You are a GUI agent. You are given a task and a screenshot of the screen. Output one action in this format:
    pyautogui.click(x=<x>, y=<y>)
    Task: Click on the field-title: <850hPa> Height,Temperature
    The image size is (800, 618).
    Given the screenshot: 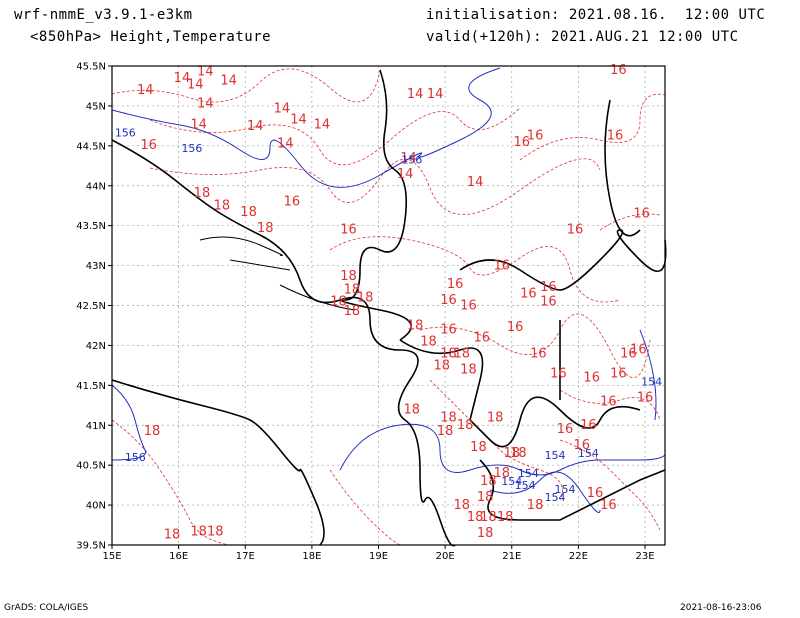 What is the action you would take?
    pyautogui.click(x=151, y=37)
    